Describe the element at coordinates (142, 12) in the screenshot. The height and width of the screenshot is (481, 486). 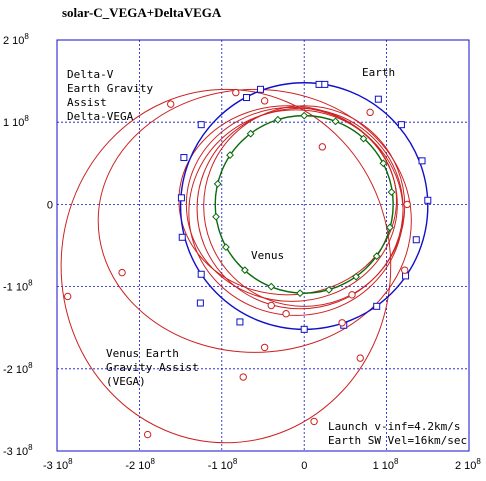
I see `chart-title: solar-C_VEGA+DeltaVEGA` at that location.